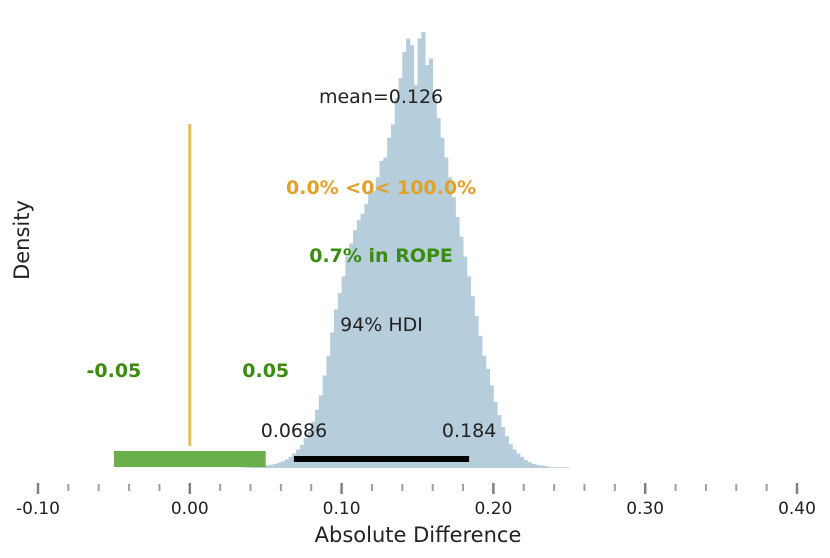 Image resolution: width=830 pixels, height=558 pixels. Describe the element at coordinates (114, 371) in the screenshot. I see `rope-lower-label: -0.05` at that location.